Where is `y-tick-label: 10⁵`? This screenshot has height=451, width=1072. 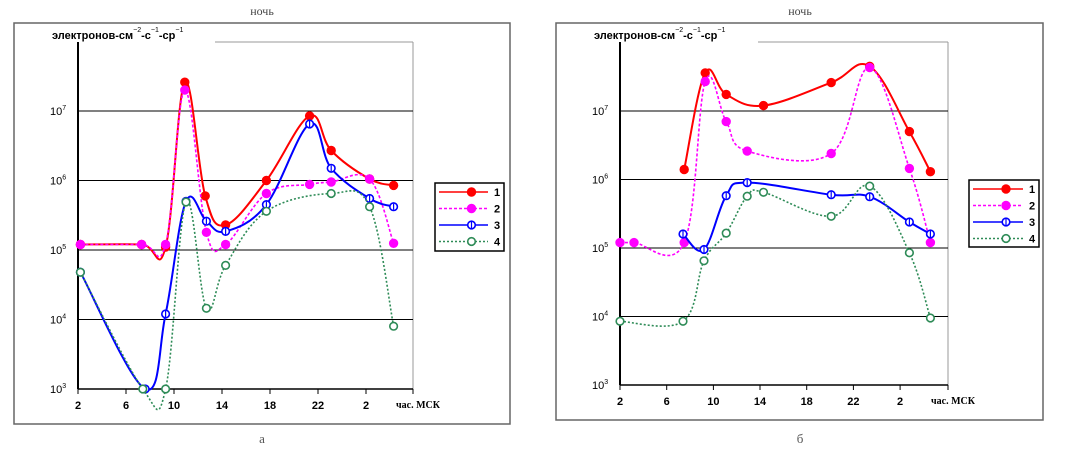
y-tick-label: 10⁵ is located at coordinates (600, 248).